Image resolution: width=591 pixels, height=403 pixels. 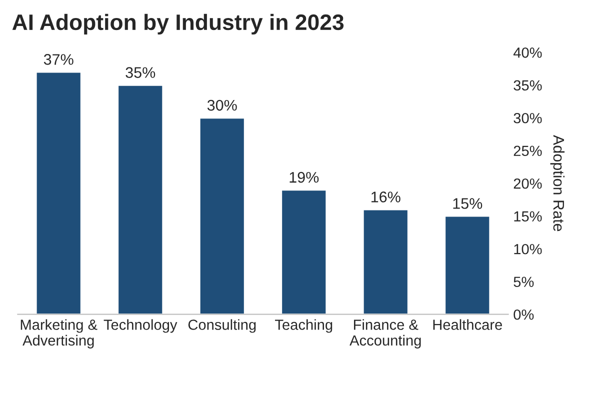 What do you see at coordinates (59, 334) in the screenshot?
I see `x-tick-label: Marketing & Advertising` at bounding box center [59, 334].